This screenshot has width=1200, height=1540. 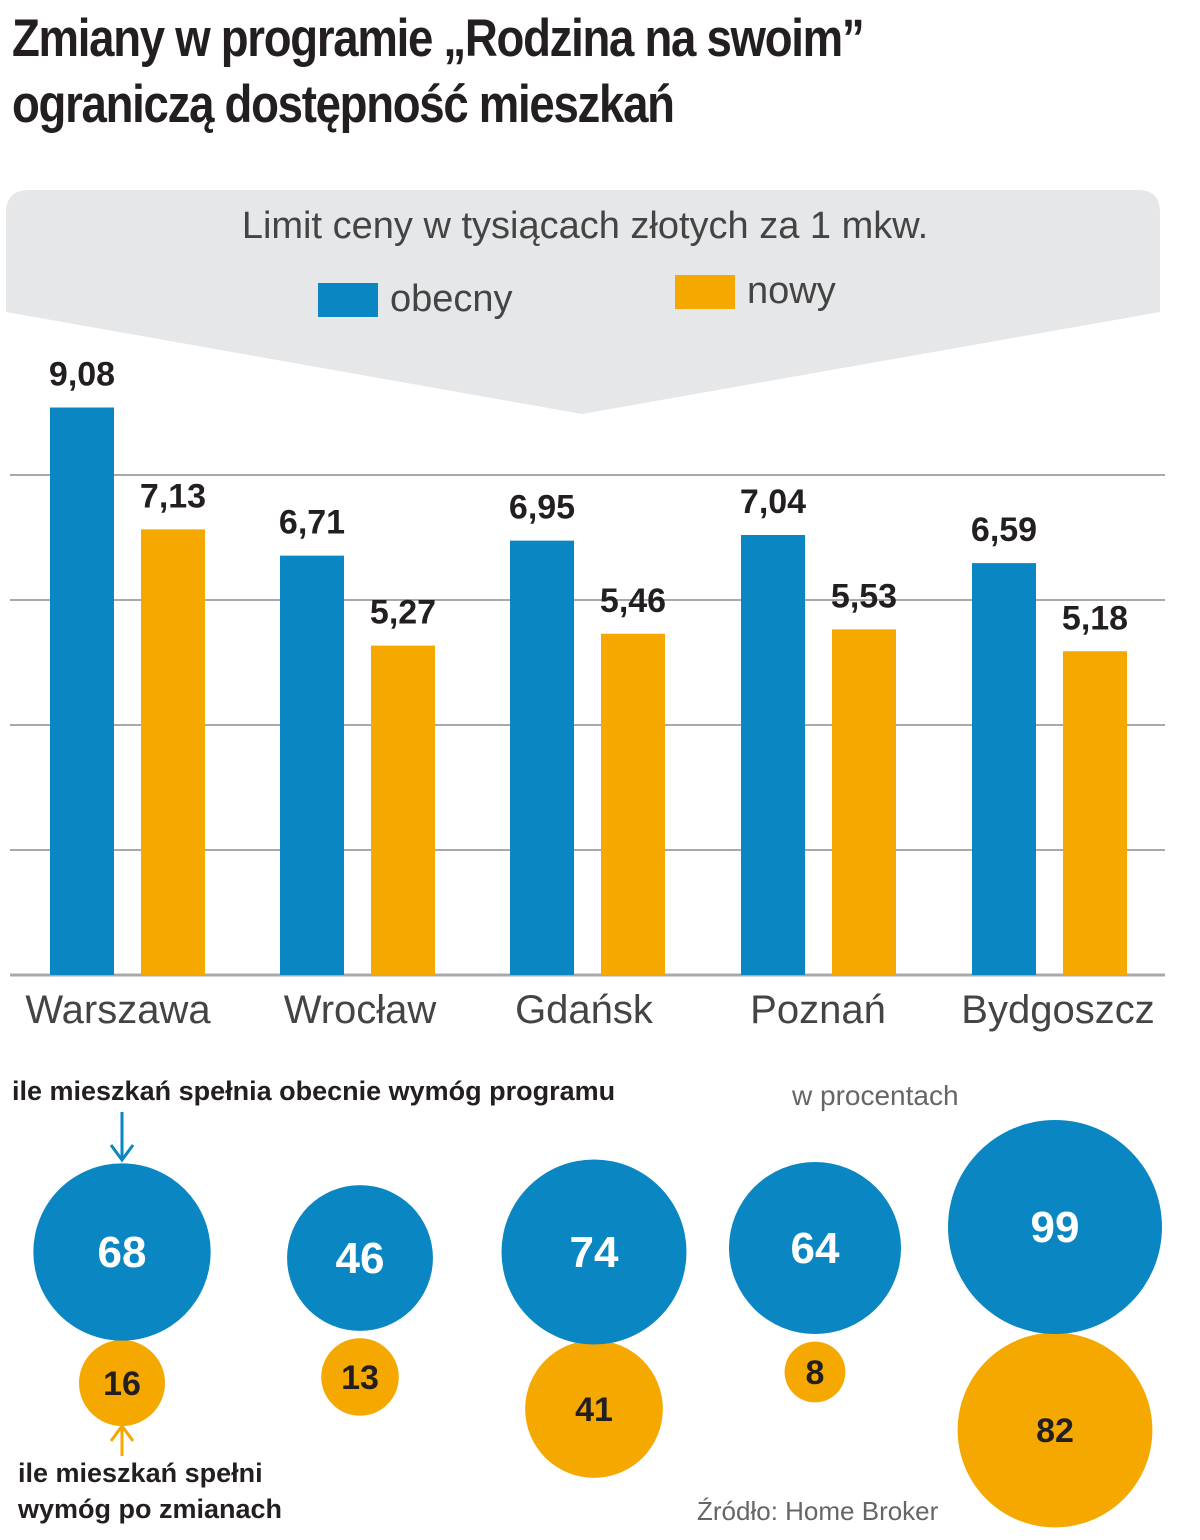 I want to click on bar-value-label: 5,46, so click(x=633, y=601).